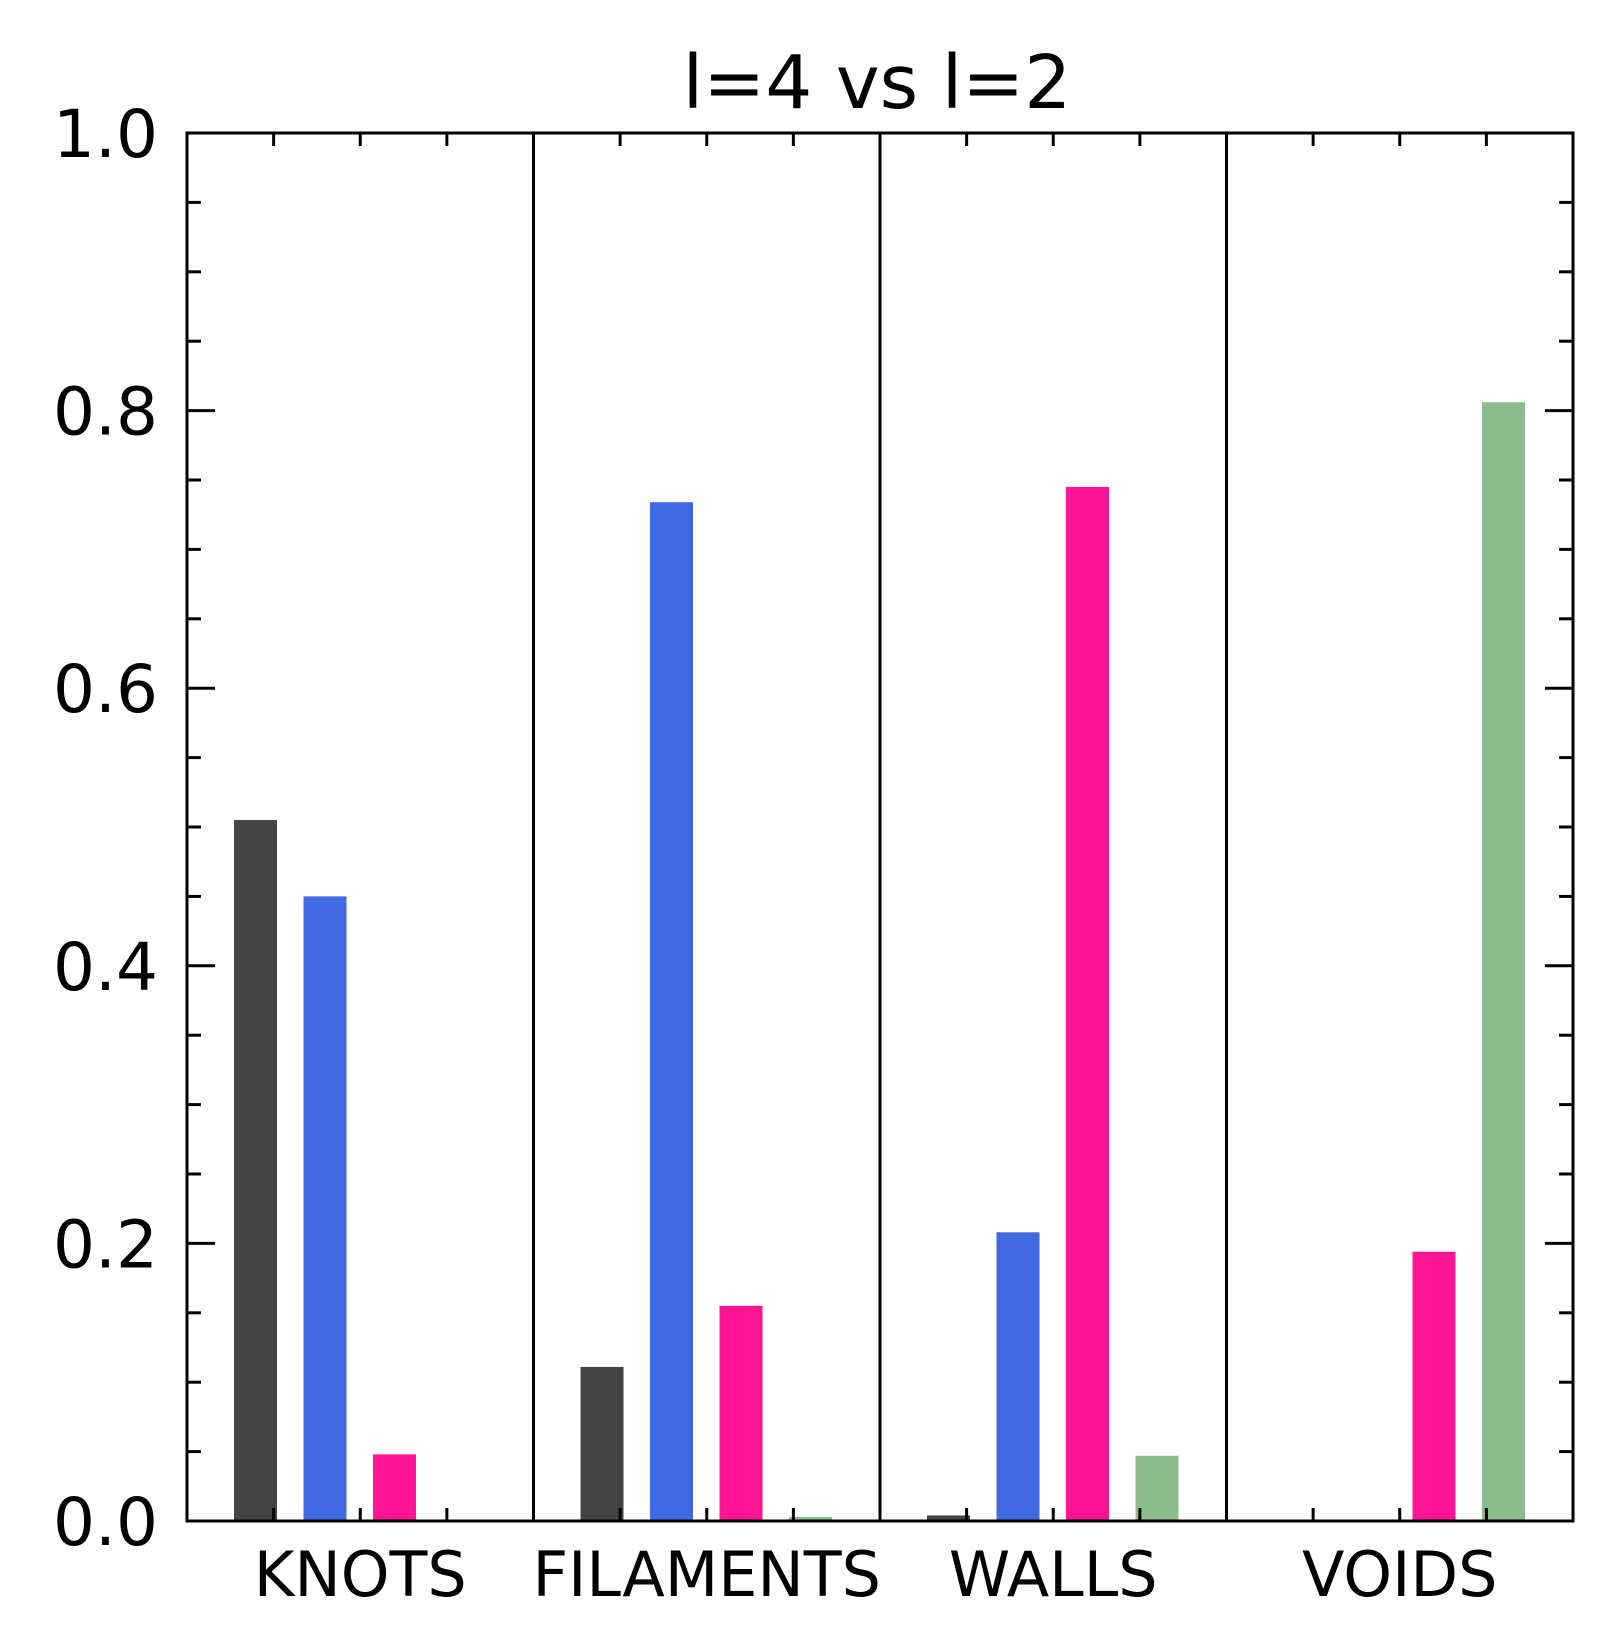  What do you see at coordinates (706, 1574) in the screenshot?
I see `category-label-filaments: FILAMENTS` at bounding box center [706, 1574].